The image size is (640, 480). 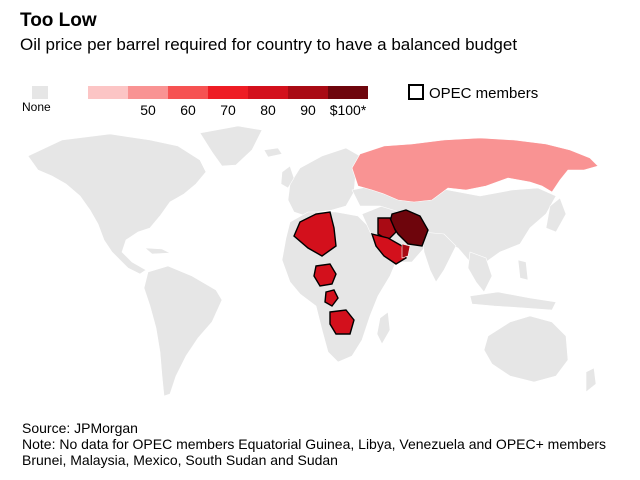 What do you see at coordinates (287, 177) in the screenshot?
I see `land-uk` at bounding box center [287, 177].